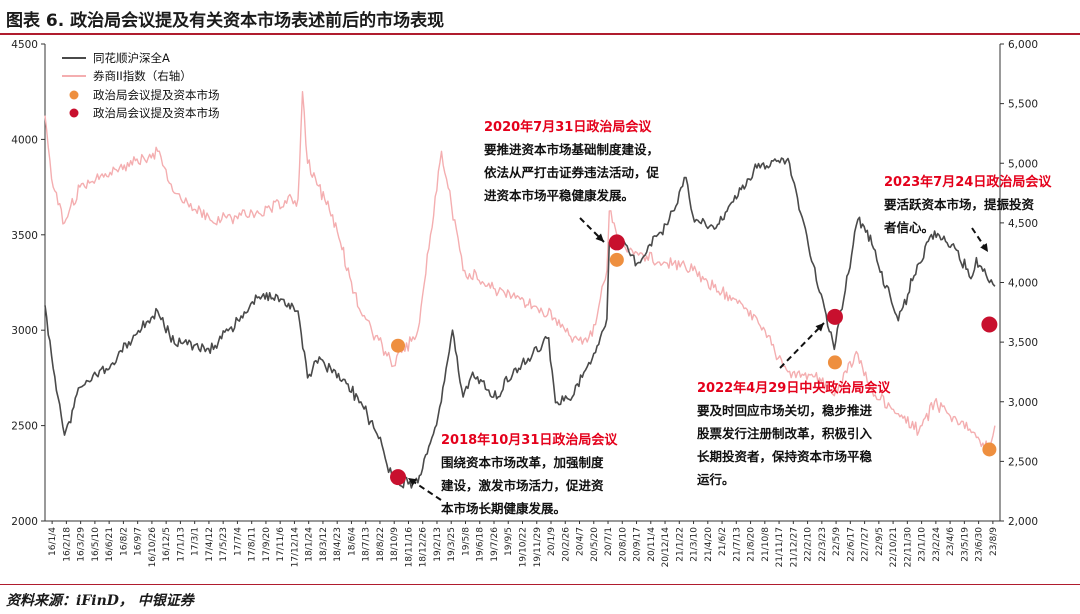  What do you see at coordinates (581, 541) in the screenshot?
I see `x-tick-label: 20/4/7` at bounding box center [581, 541].